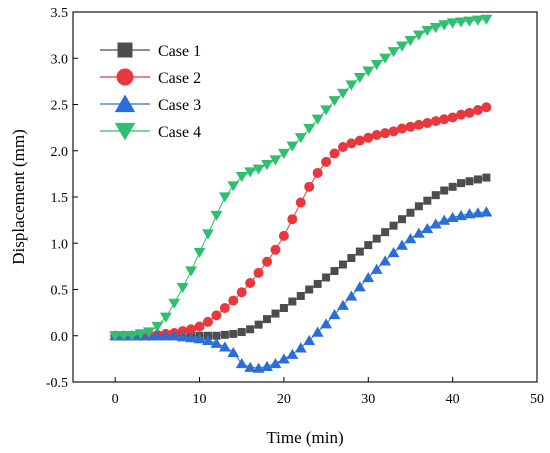 The image size is (550, 453). What do you see at coordinates (18, 197) in the screenshot?
I see `y-axis-title: Displacement (mm)` at bounding box center [18, 197].